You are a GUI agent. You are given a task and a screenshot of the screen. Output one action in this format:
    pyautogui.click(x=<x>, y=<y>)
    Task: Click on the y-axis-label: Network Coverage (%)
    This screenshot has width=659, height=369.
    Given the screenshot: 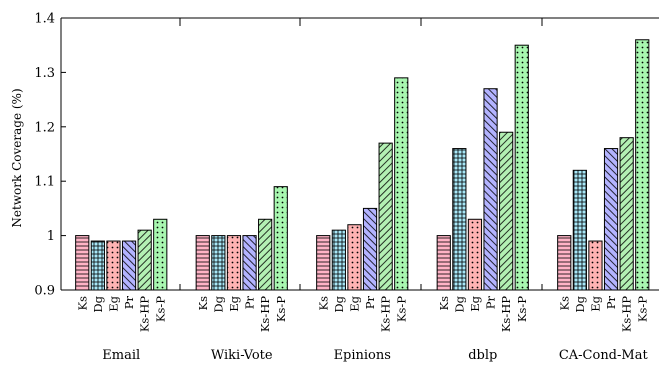 What is the action you would take?
    pyautogui.click(x=17, y=157)
    